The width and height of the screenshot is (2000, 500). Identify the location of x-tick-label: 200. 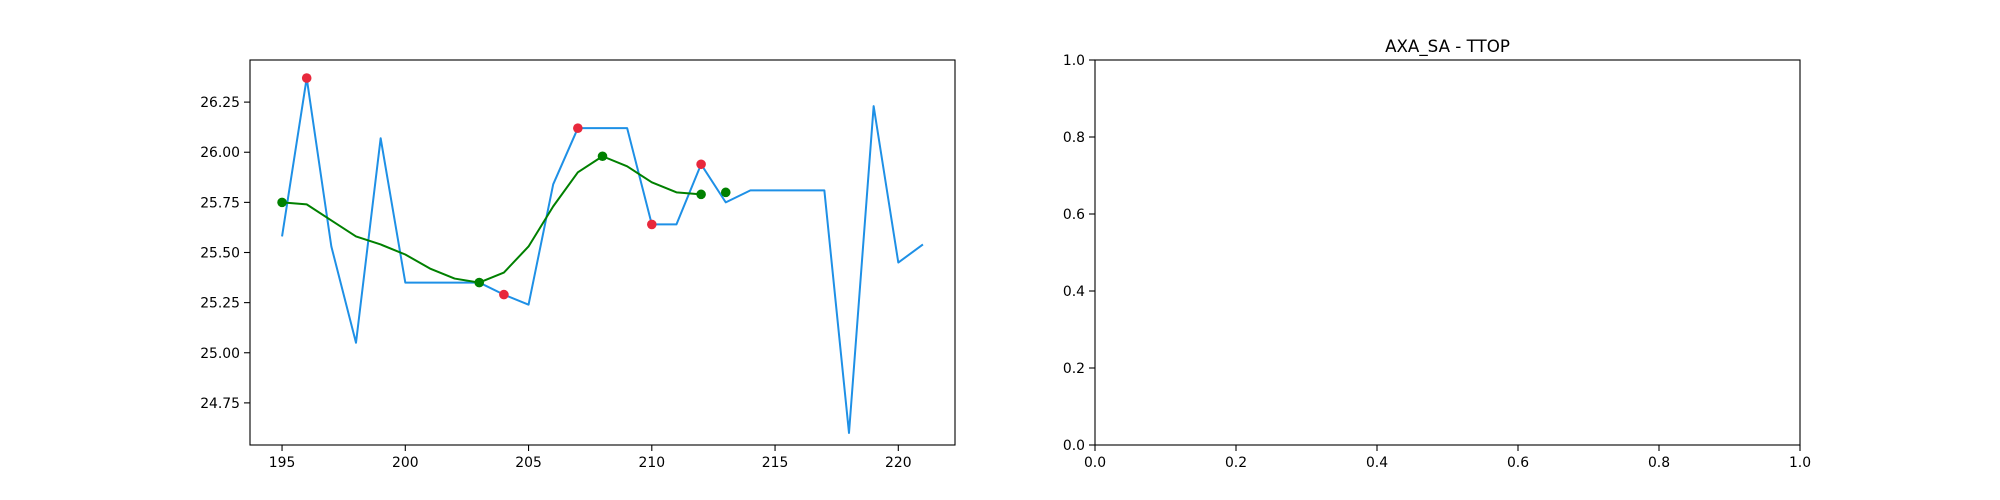
(405, 463).